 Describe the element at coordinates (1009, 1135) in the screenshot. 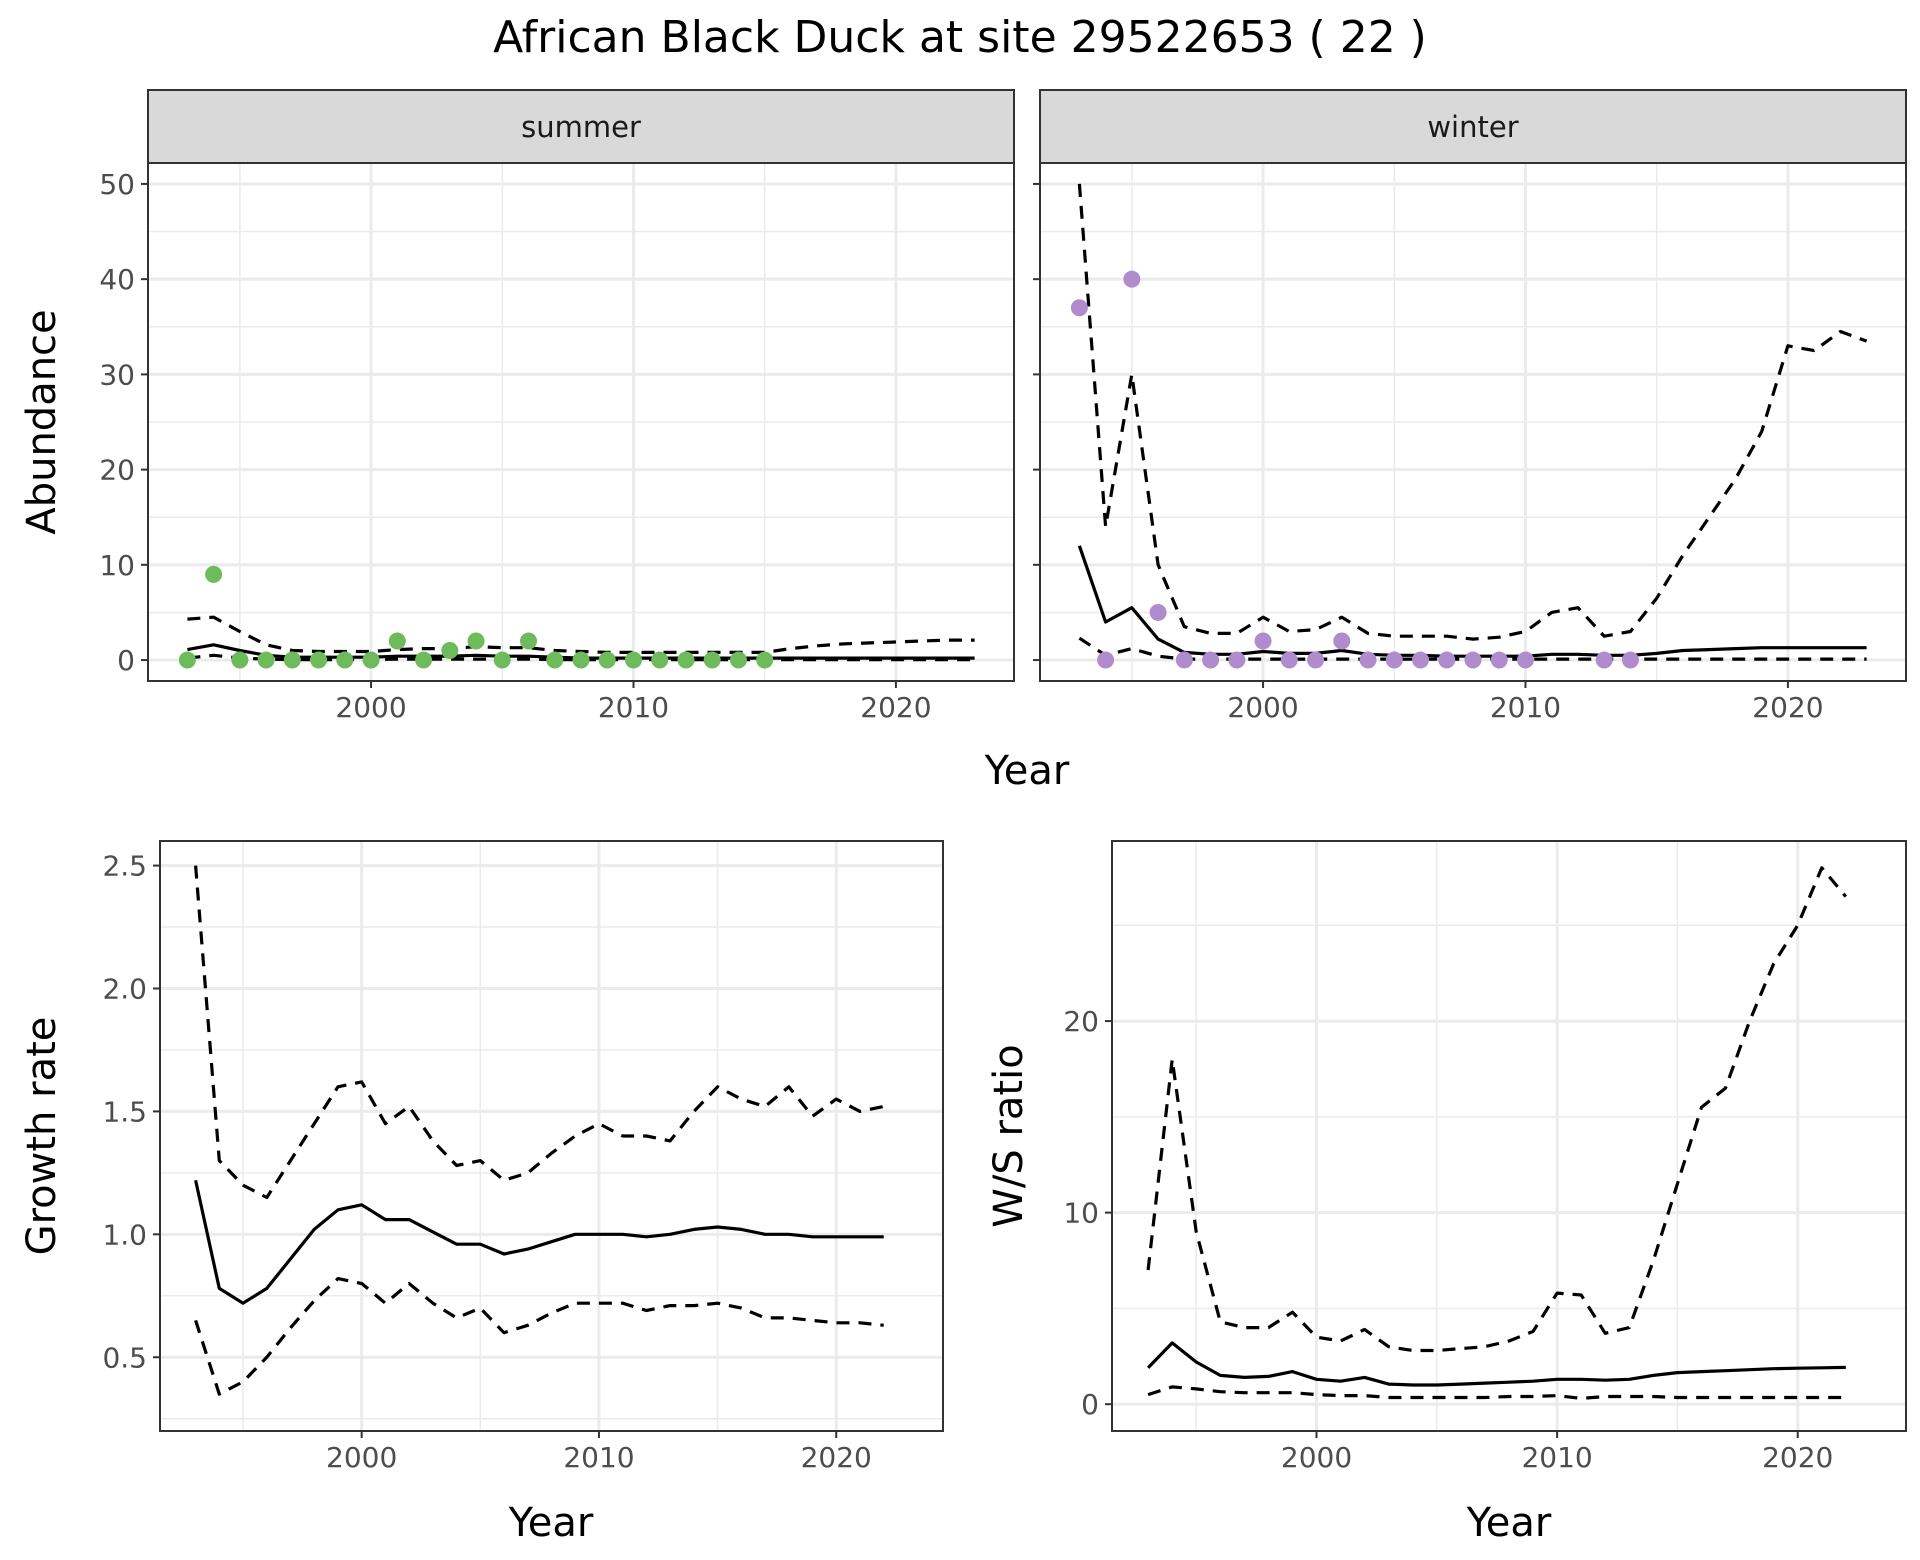

I see `y-axis-title: W/S ratio` at that location.